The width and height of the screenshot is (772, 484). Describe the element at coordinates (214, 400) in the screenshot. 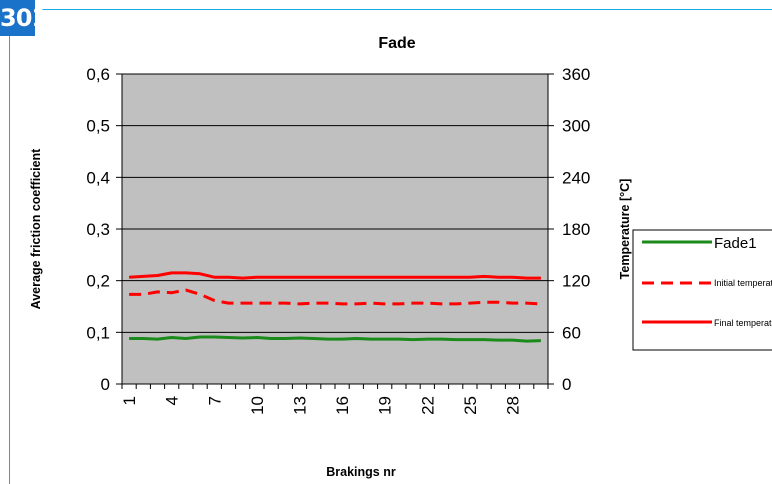

I see `x-tick-label: 7` at that location.